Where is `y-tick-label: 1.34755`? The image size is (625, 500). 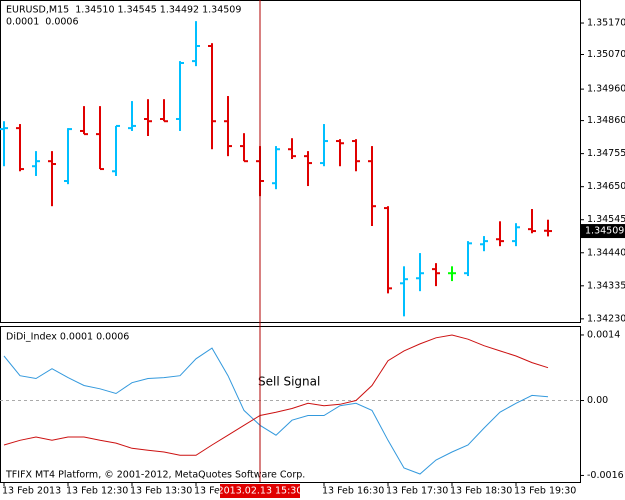
y-tick-label: 1.34755 is located at coordinates (606, 153).